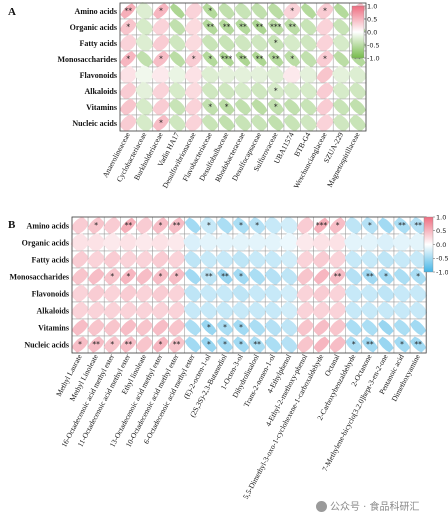  What do you see at coordinates (53, 328) in the screenshot?
I see `row-label: Vitamins` at bounding box center [53, 328].